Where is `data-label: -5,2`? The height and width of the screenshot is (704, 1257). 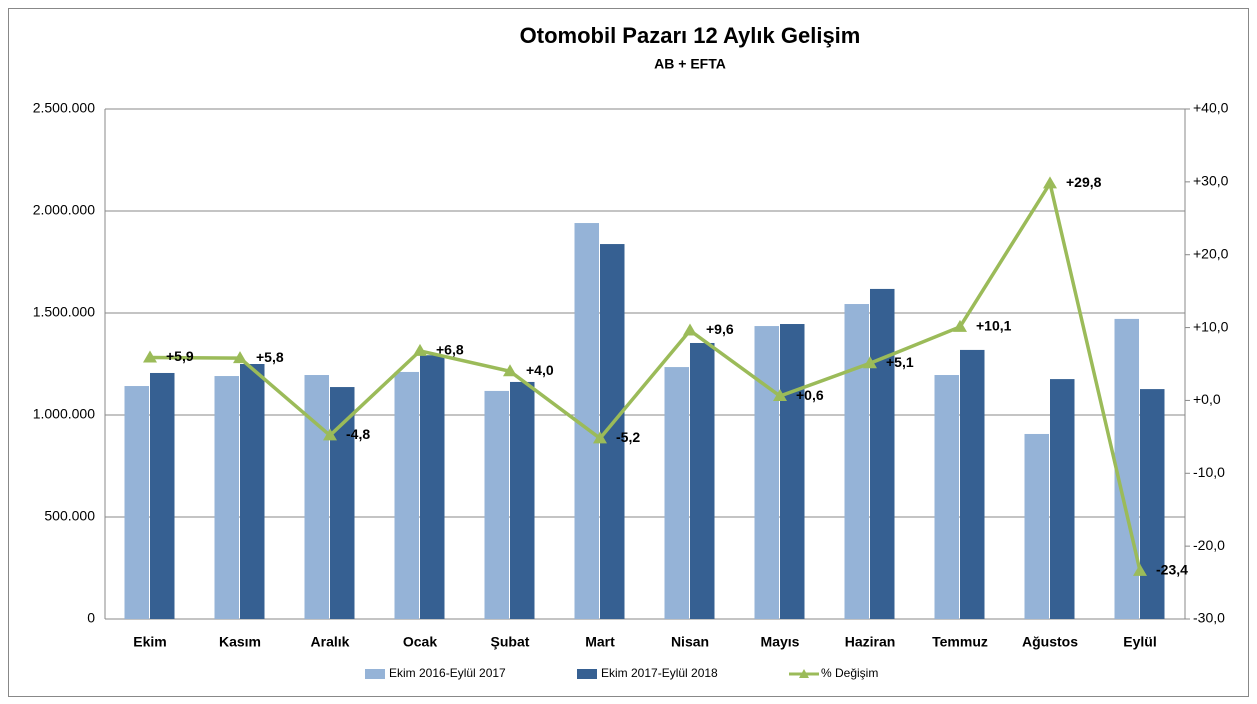
data-label: -5,2 is located at coordinates (628, 437).